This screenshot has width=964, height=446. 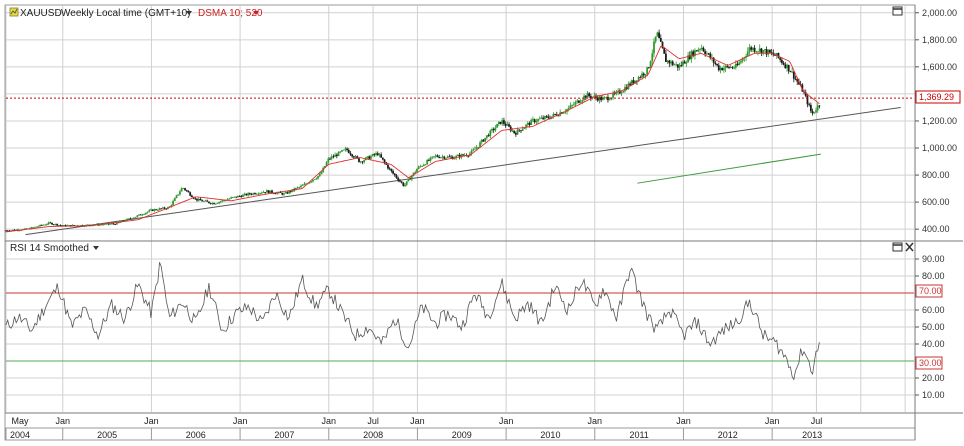 What do you see at coordinates (96, 248) in the screenshot?
I see `caret-down-icon` at bounding box center [96, 248].